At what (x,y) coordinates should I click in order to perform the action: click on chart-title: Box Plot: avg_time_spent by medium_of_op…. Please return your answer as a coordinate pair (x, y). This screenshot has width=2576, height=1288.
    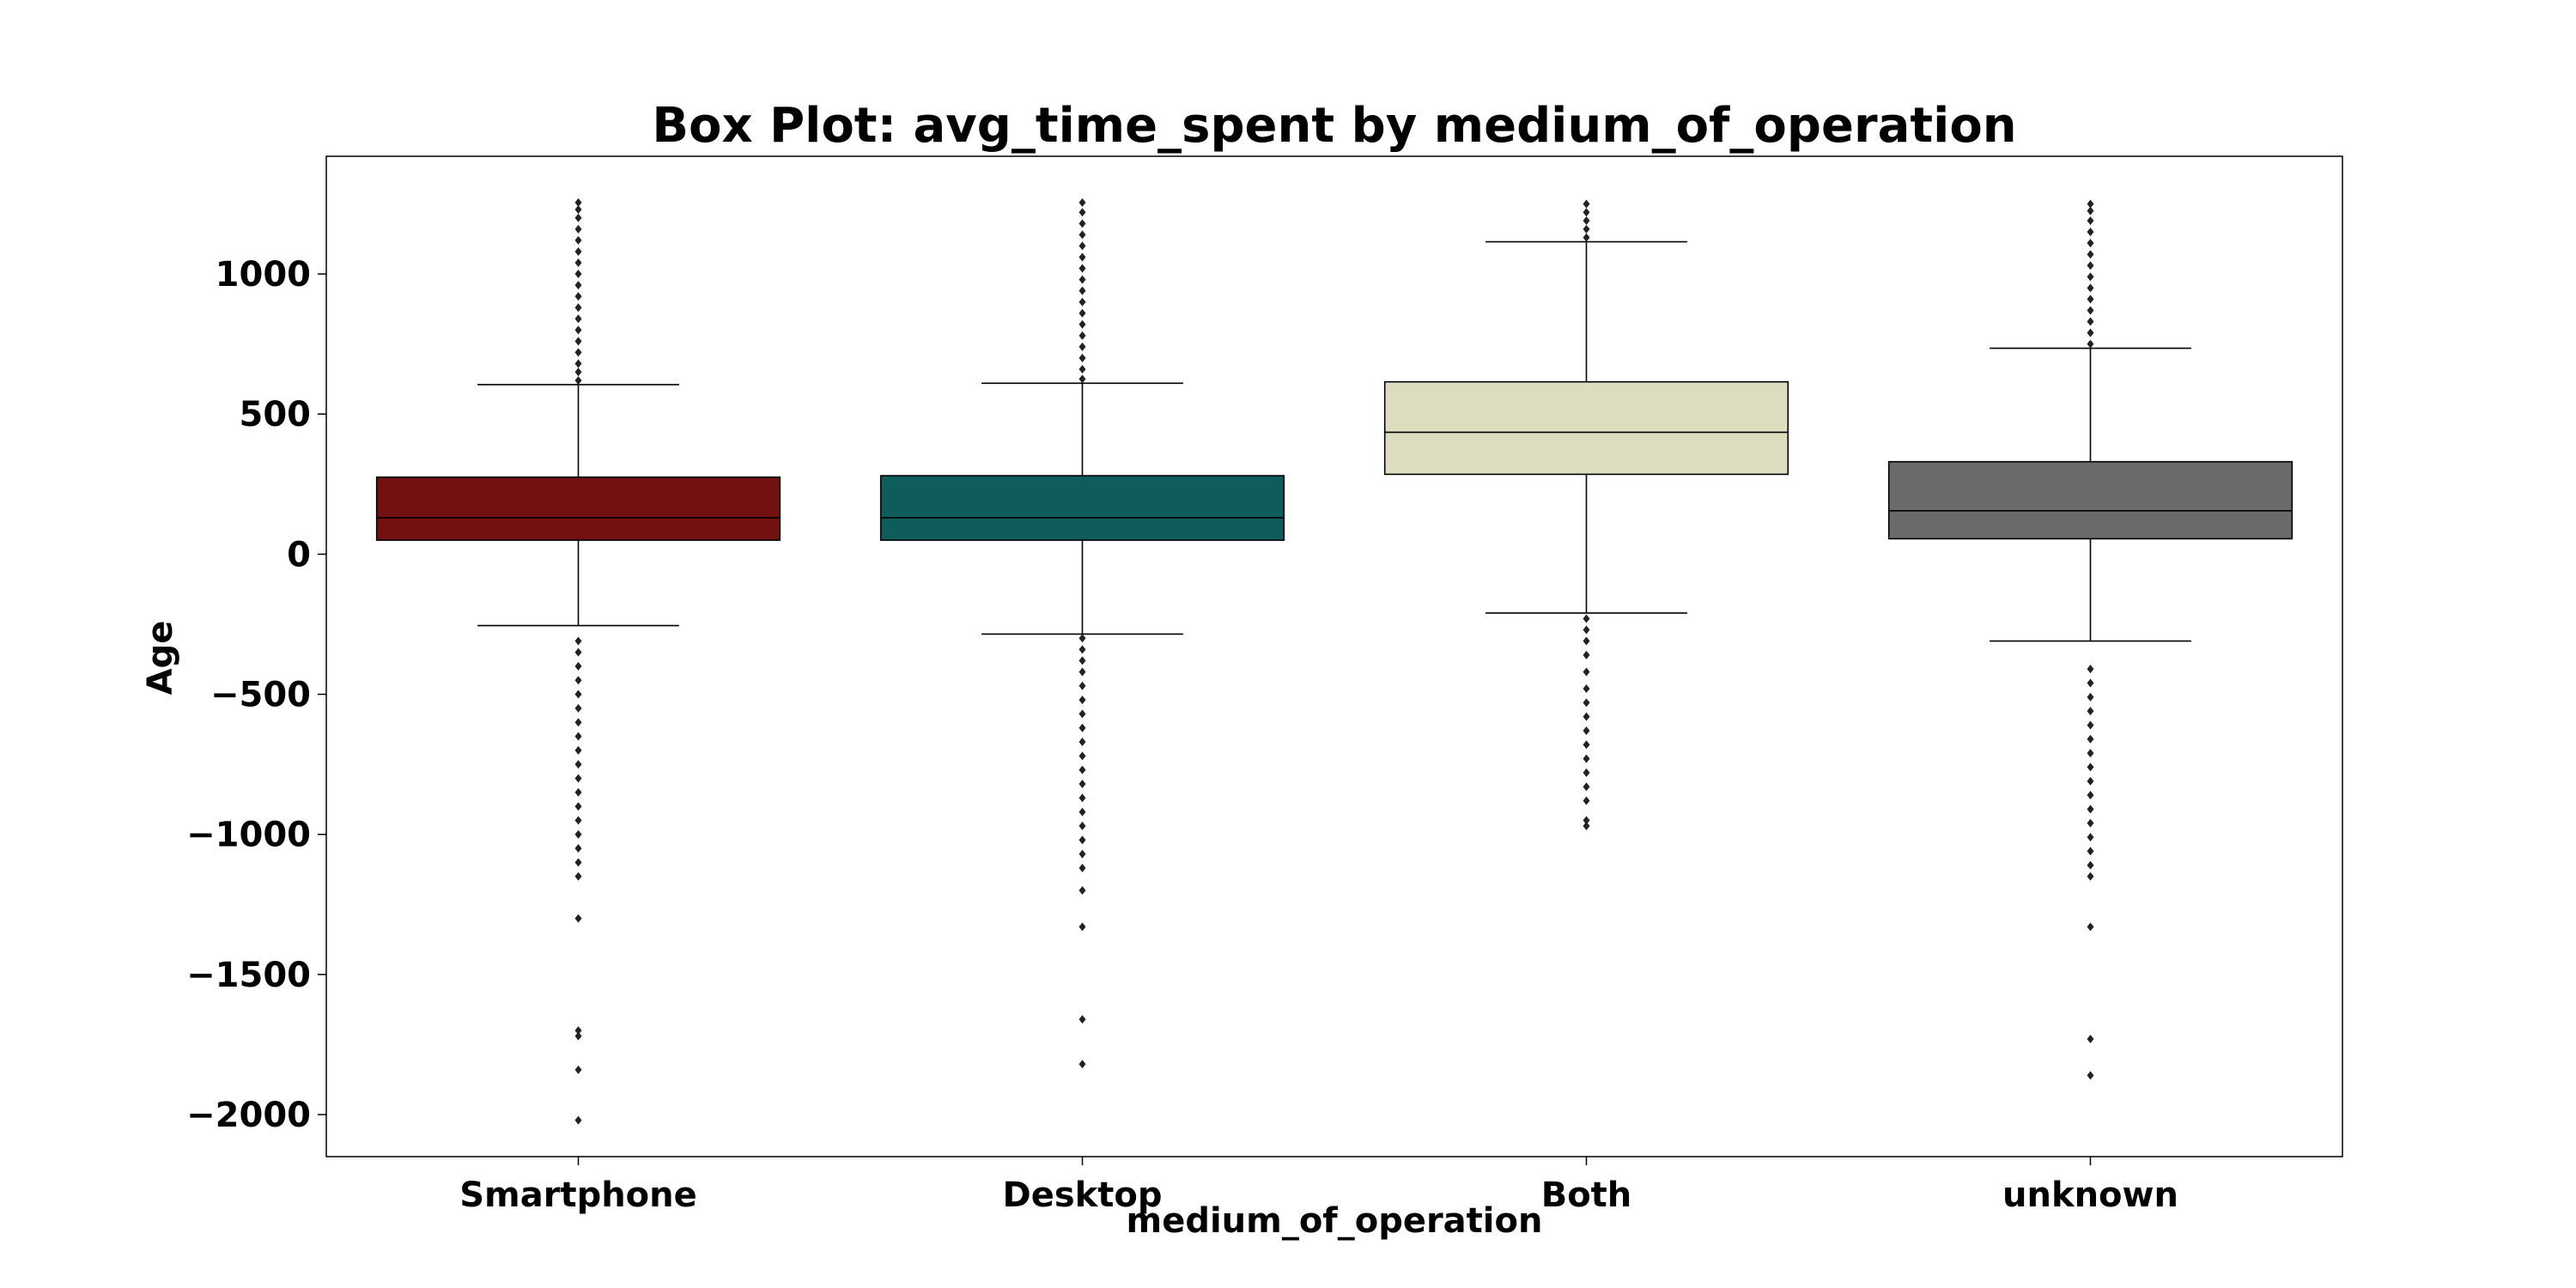
    Looking at the image, I should click on (1334, 126).